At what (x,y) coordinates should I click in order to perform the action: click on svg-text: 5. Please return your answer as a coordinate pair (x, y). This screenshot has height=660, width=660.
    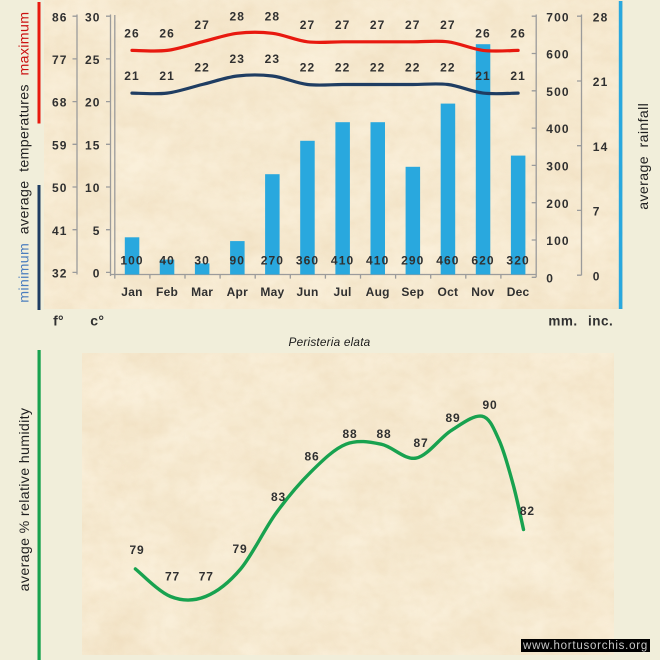
    Looking at the image, I should click on (97, 231).